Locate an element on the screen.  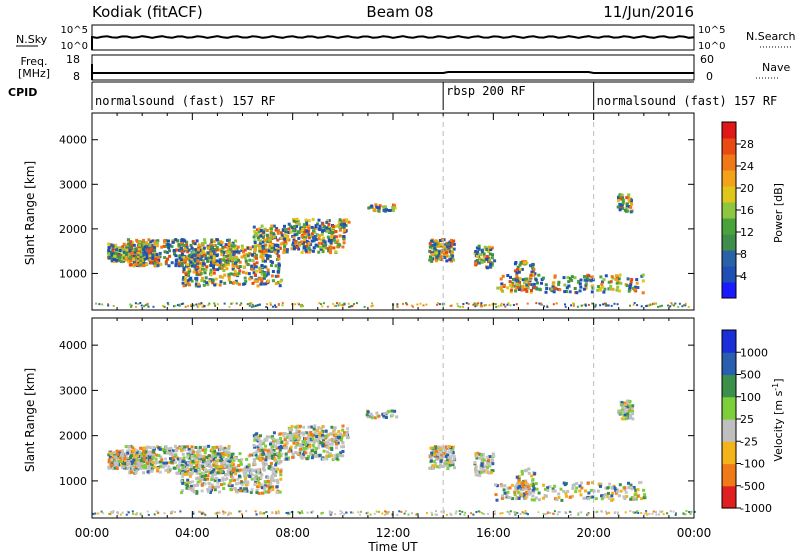
colorbar-swatch is located at coordinates (729, 408).